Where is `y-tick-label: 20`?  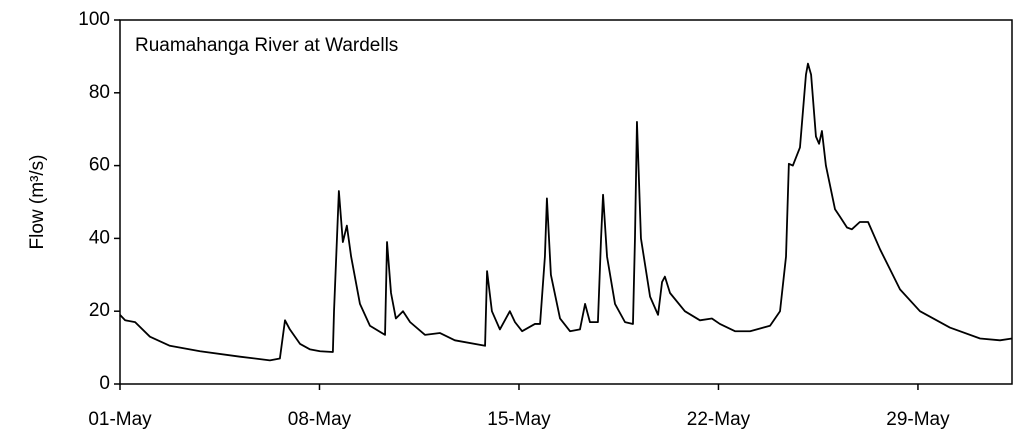 y-tick-label: 20 is located at coordinates (99, 310).